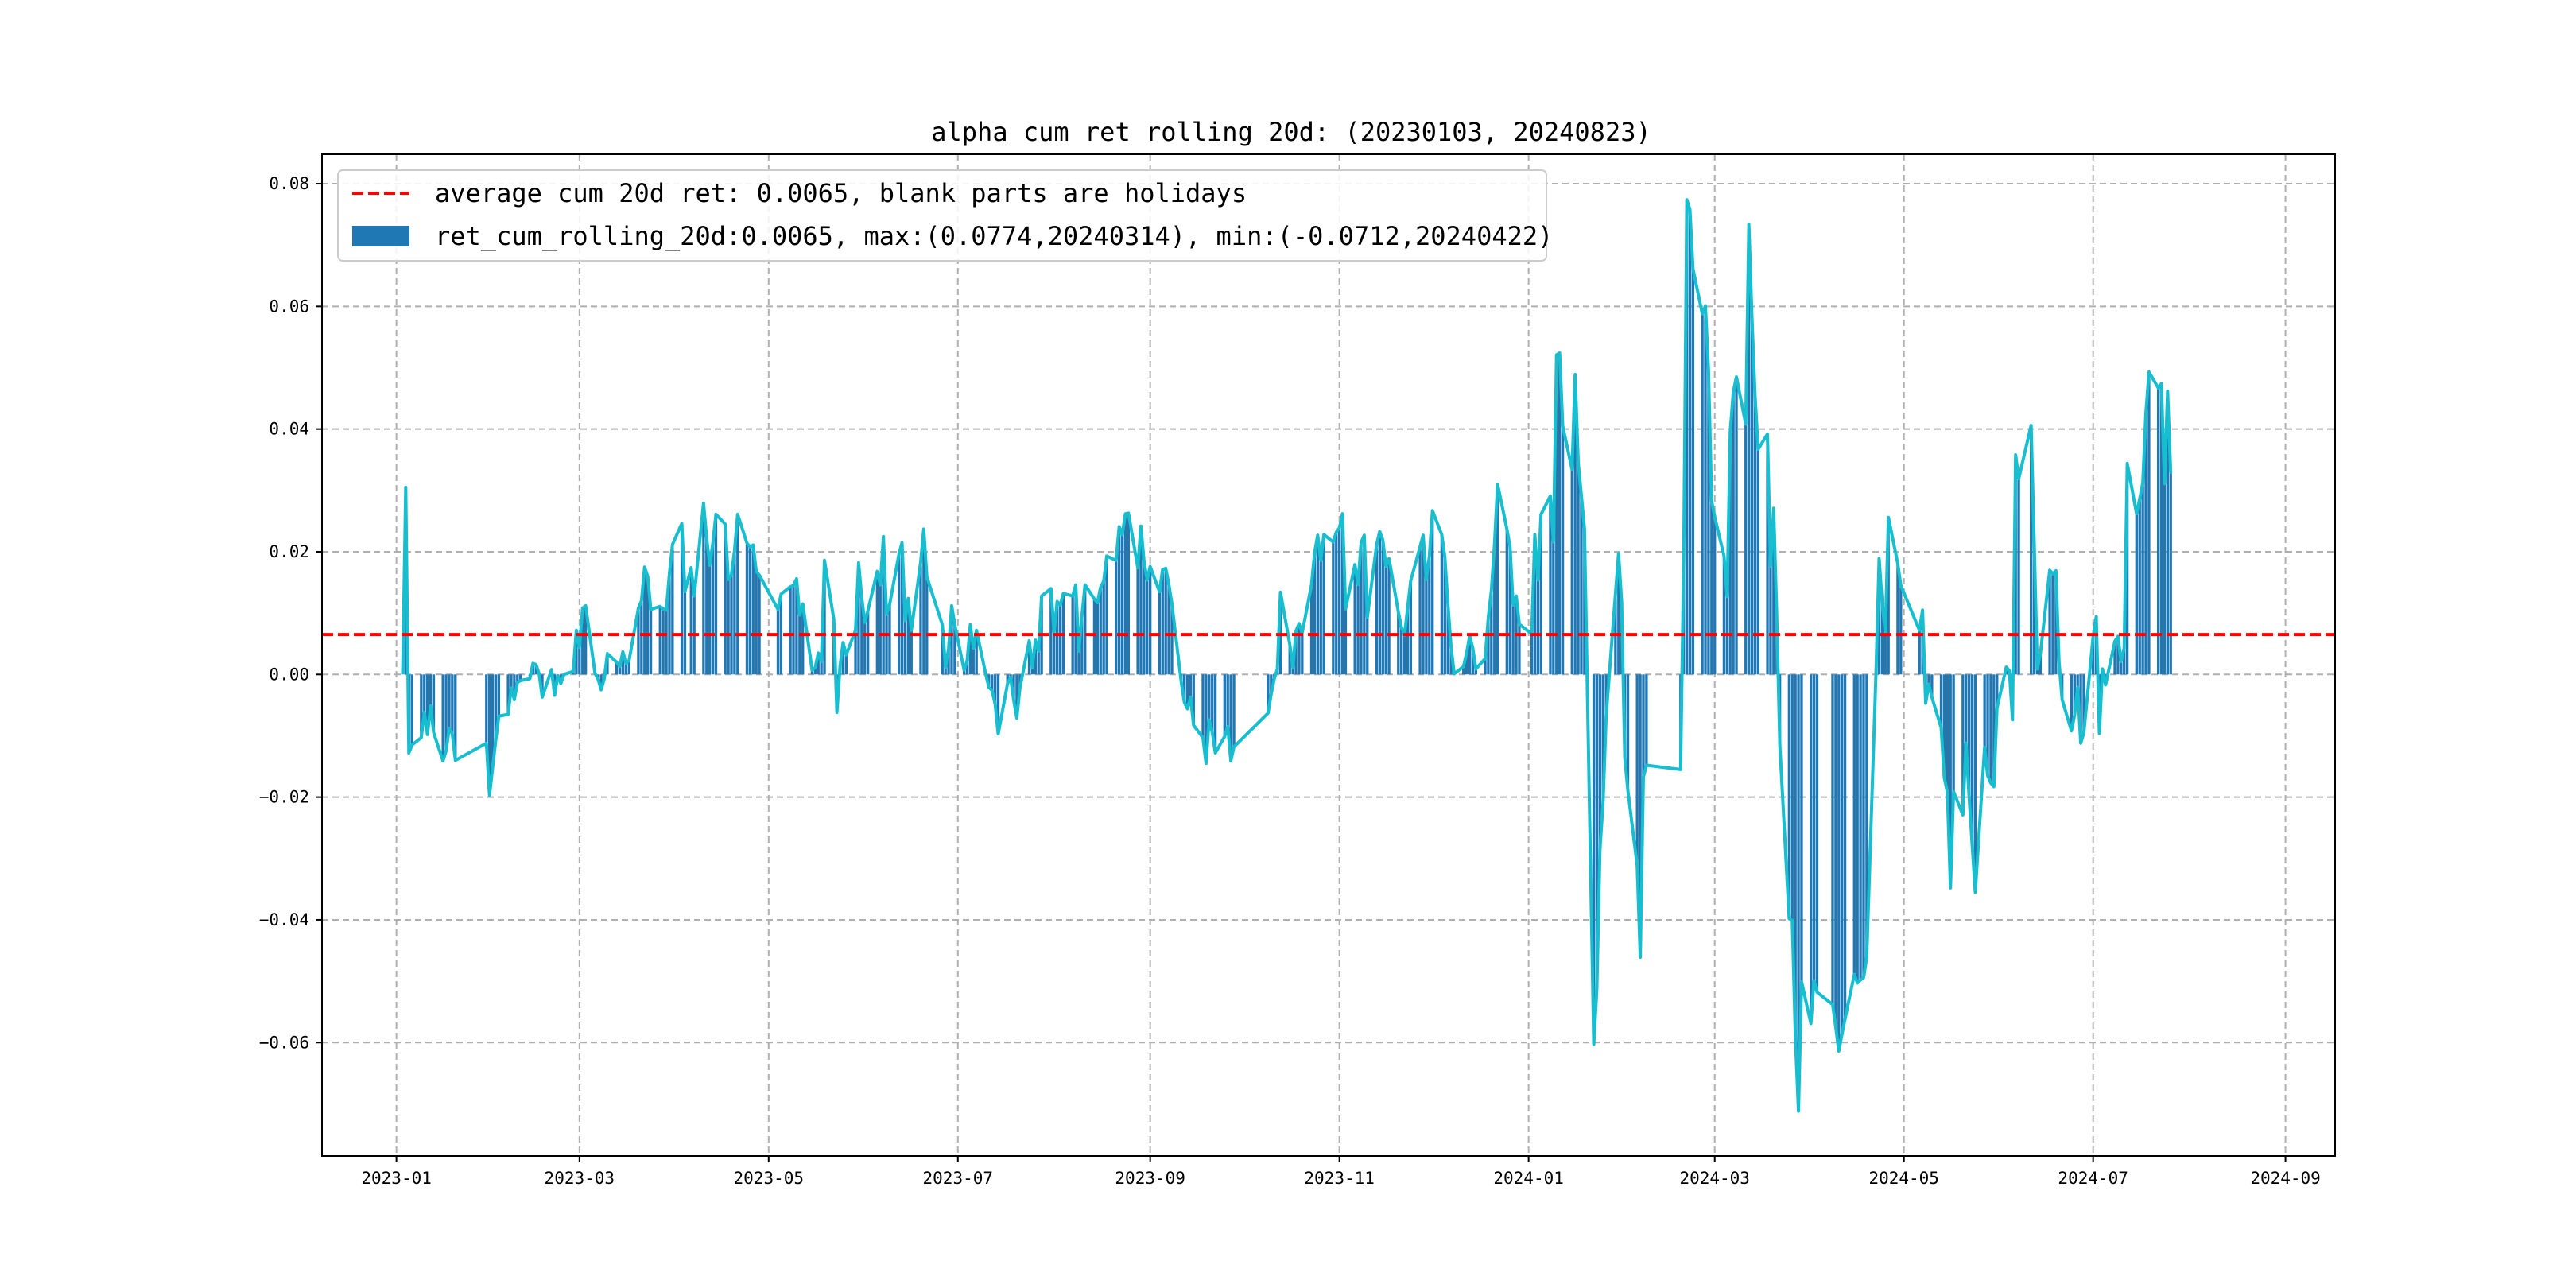 This screenshot has height=1288, width=2576. I want to click on legend-bar-swatch, so click(381, 236).